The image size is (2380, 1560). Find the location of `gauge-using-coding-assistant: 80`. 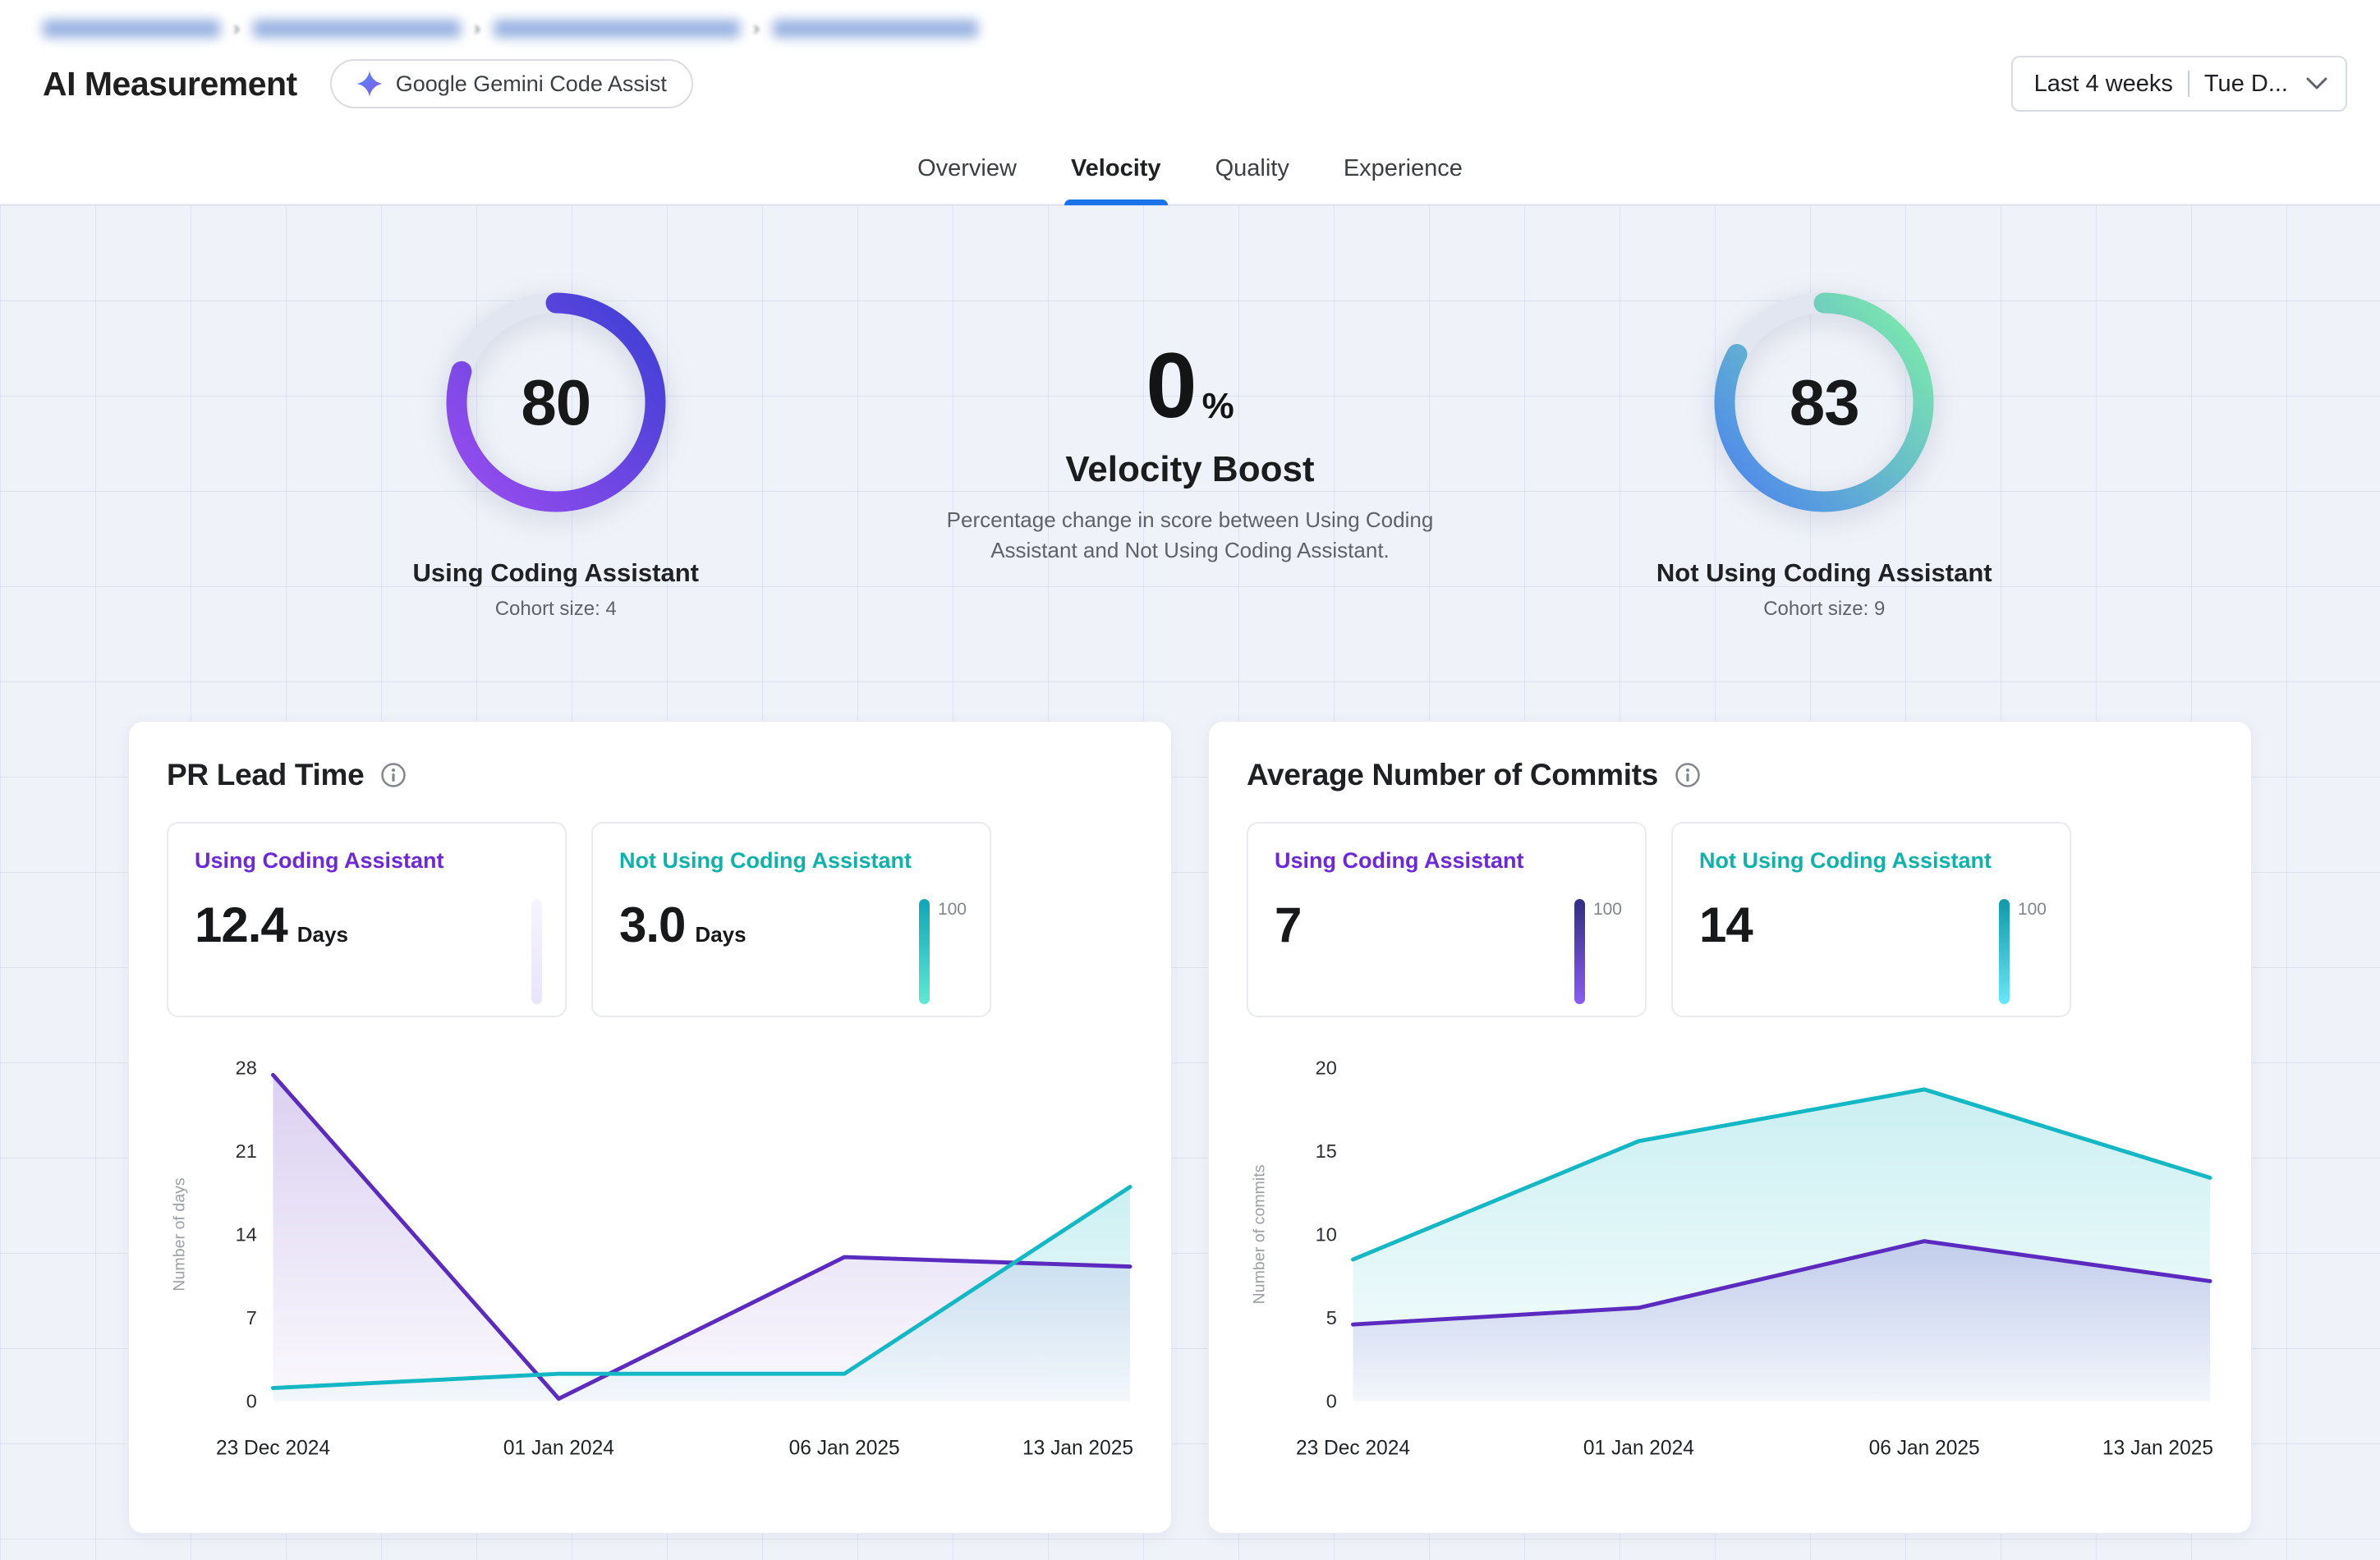

gauge-using-coding-assistant: 80 is located at coordinates (556, 402).